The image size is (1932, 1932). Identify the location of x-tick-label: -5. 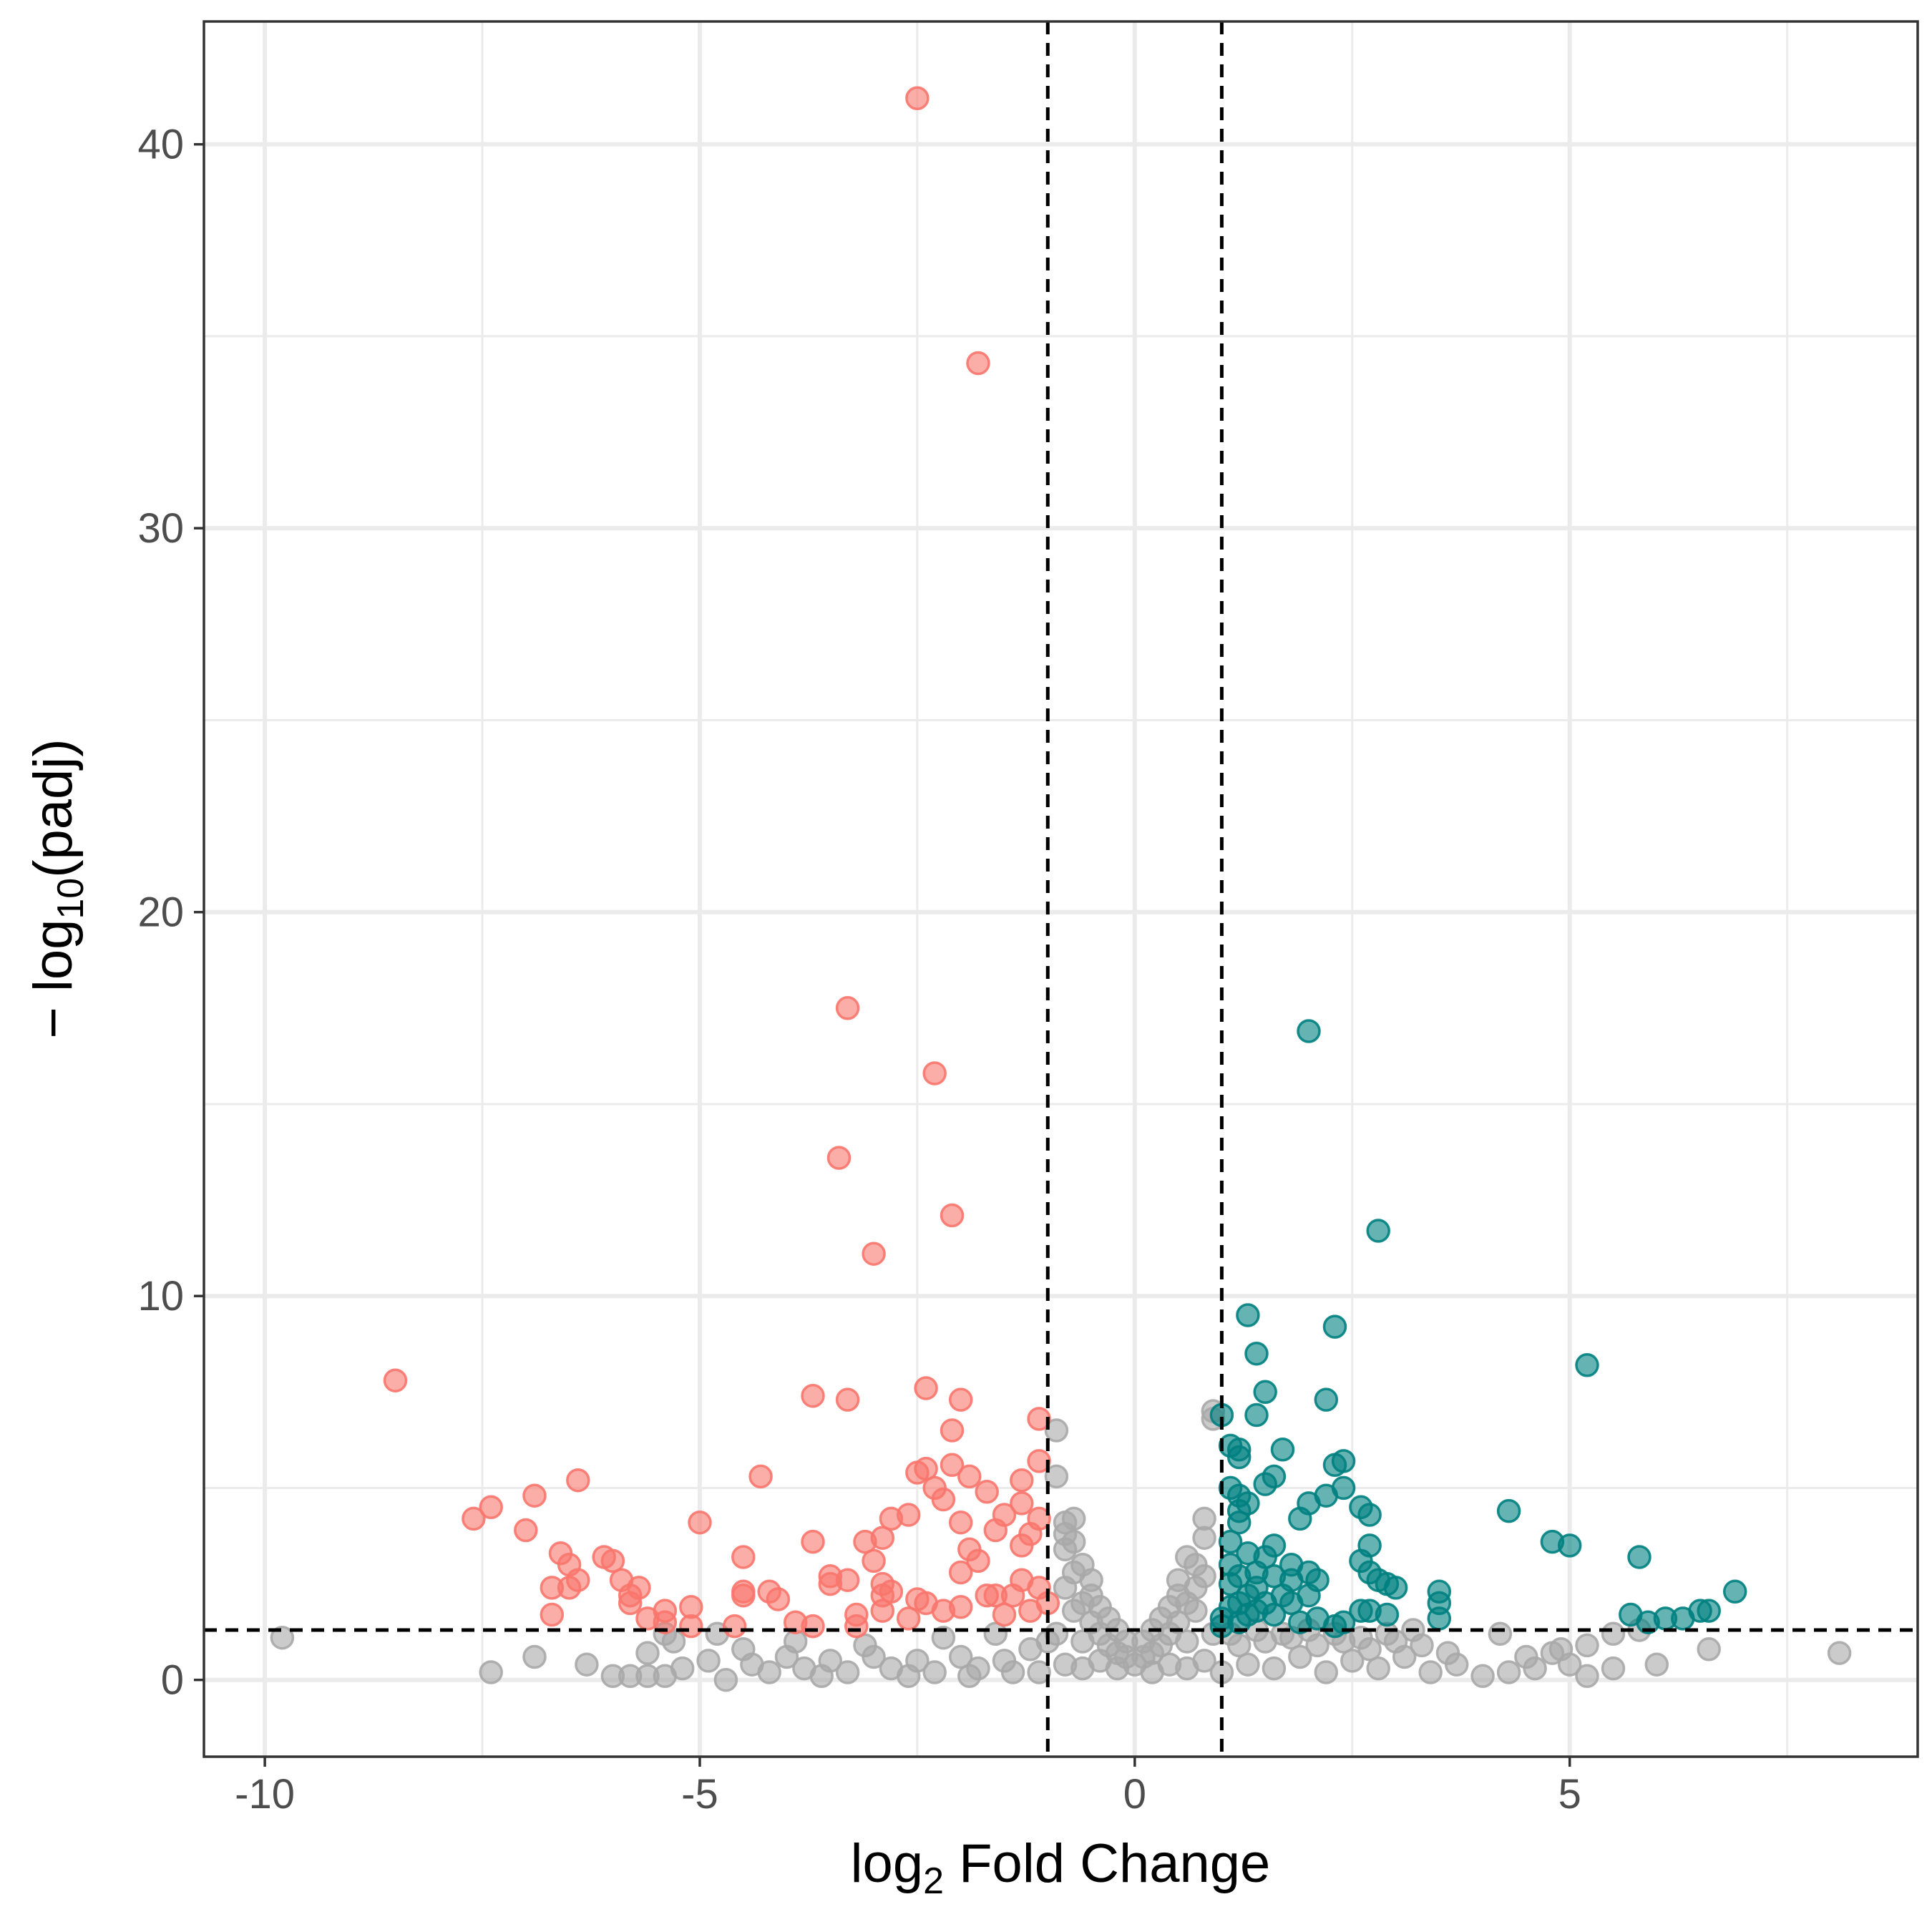
(699, 1794).